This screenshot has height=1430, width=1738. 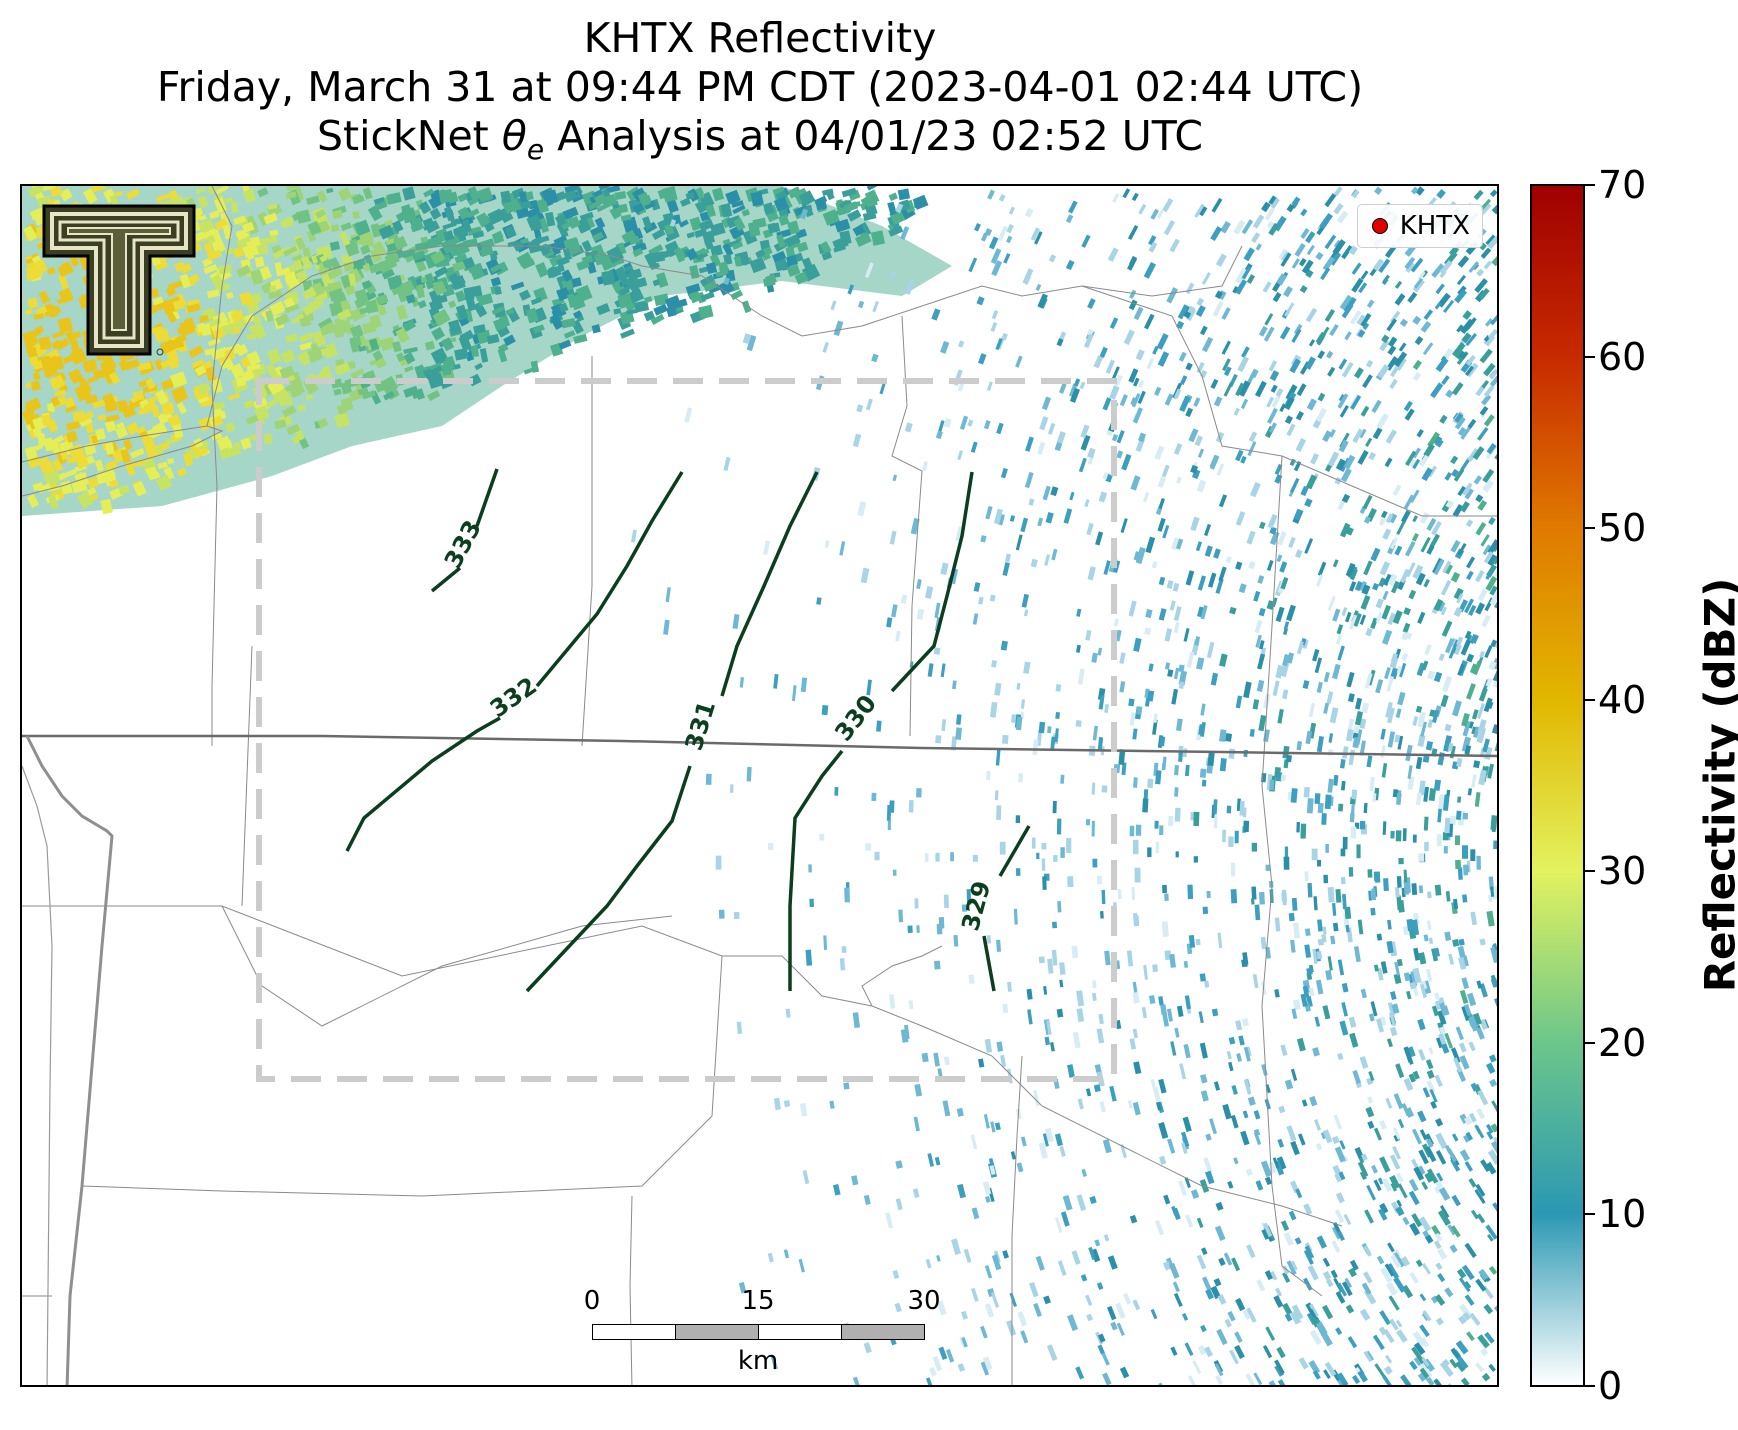 I want to click on scale-bar: 0 15 30 km, so click(x=762, y=1331).